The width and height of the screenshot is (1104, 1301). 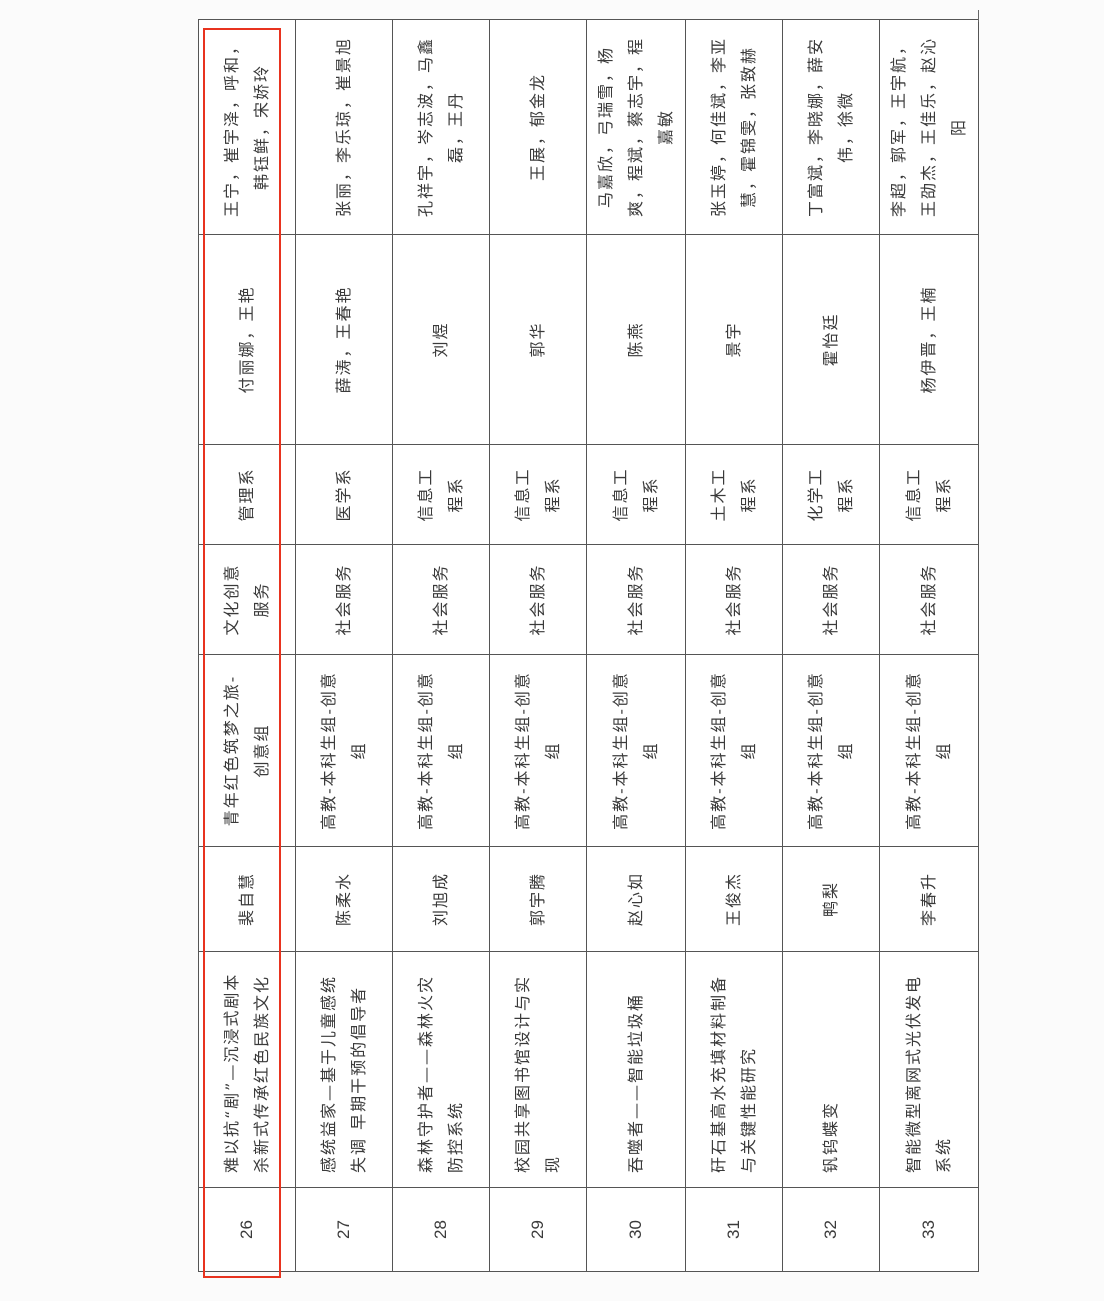 I want to click on advisor-teachers: 霍怡廷, so click(x=831, y=339).